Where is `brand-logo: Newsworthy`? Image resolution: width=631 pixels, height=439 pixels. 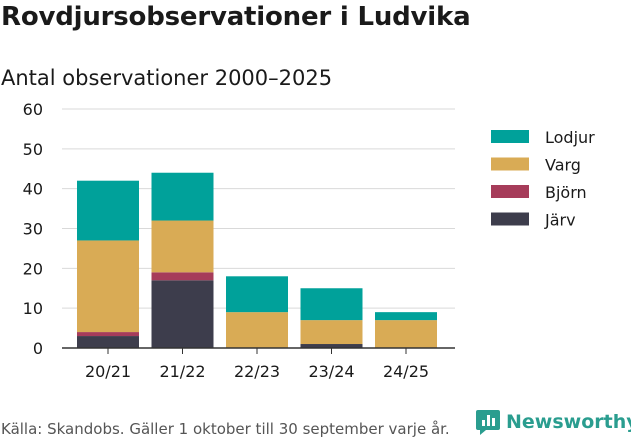
brand-logo: Newsworthy is located at coordinates (553, 422).